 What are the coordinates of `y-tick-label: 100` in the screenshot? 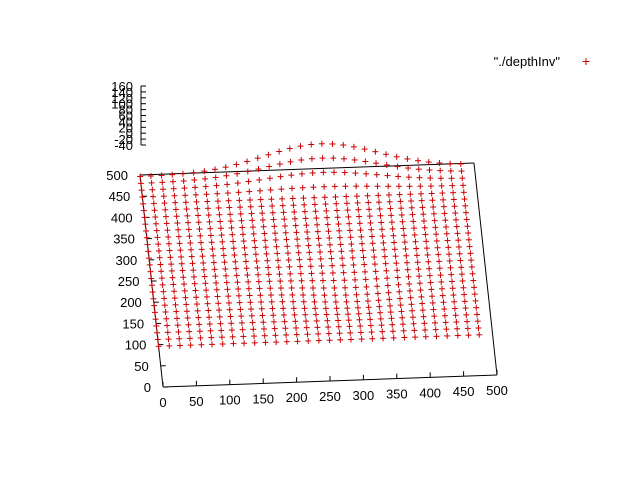 It's located at (136, 345).